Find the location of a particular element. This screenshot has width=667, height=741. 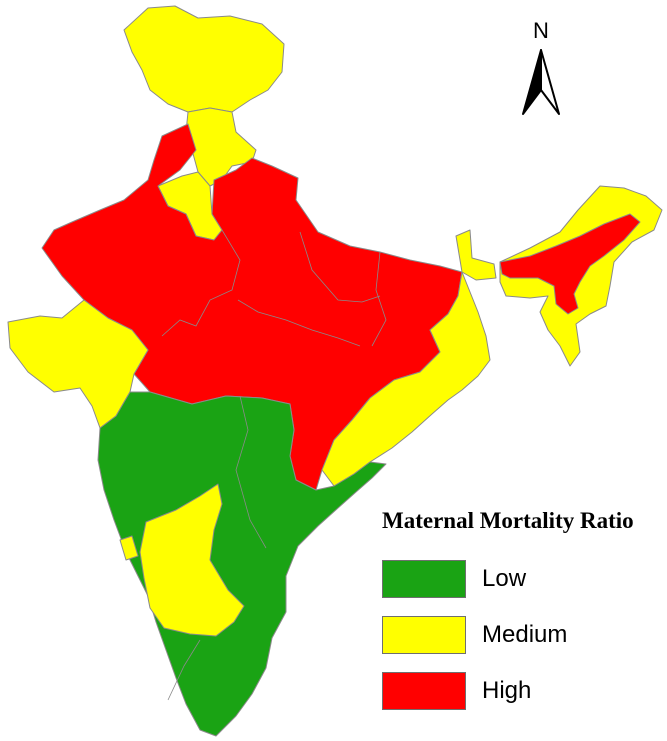

legend-item-medium: Medium is located at coordinates (524, 636).